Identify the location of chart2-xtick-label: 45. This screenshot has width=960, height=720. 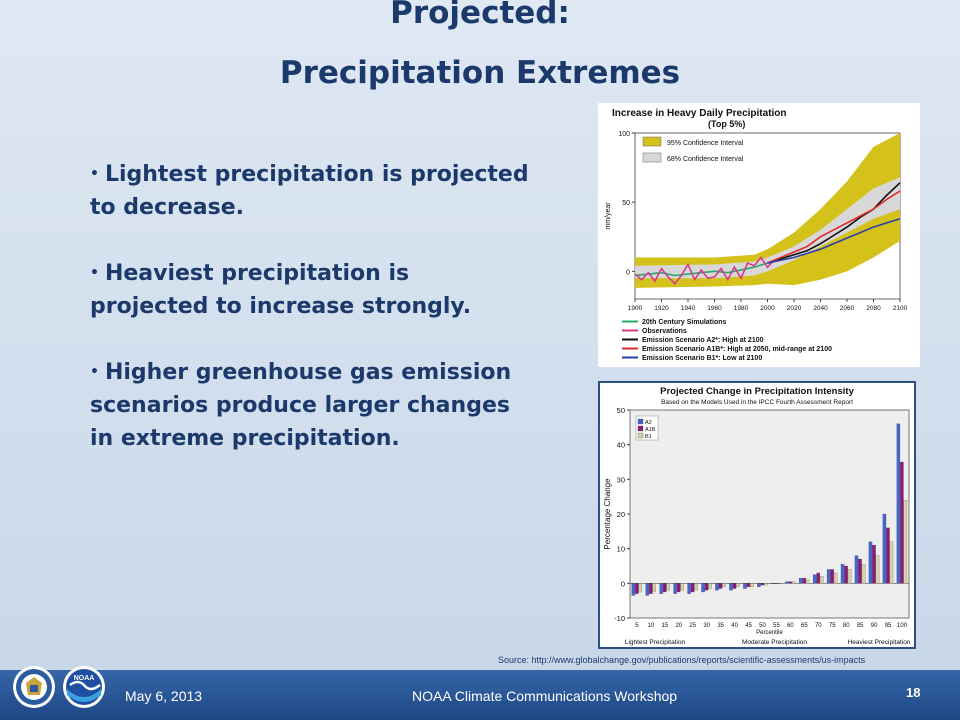
(748, 626).